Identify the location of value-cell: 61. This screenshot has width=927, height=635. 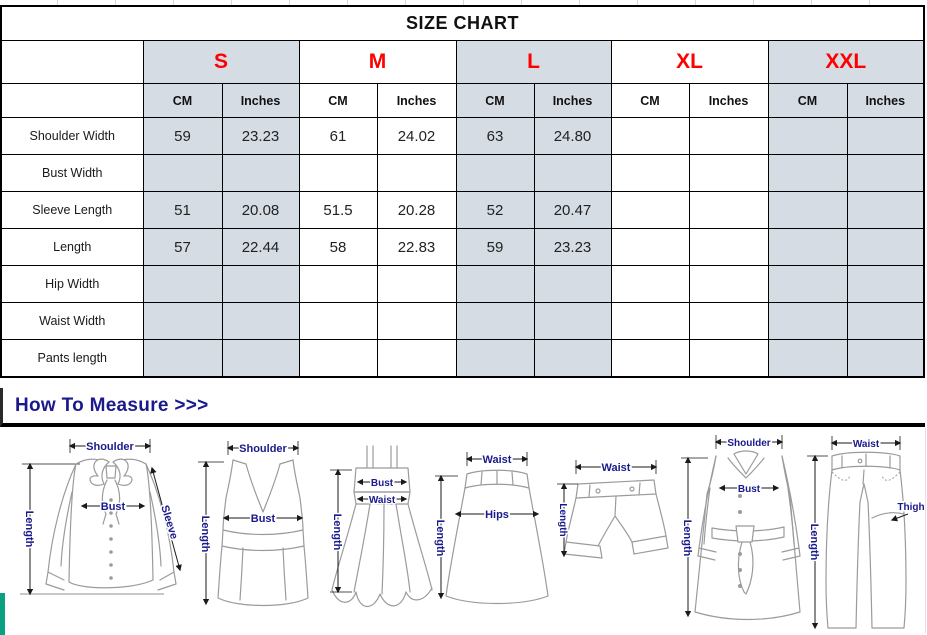
(338, 136).